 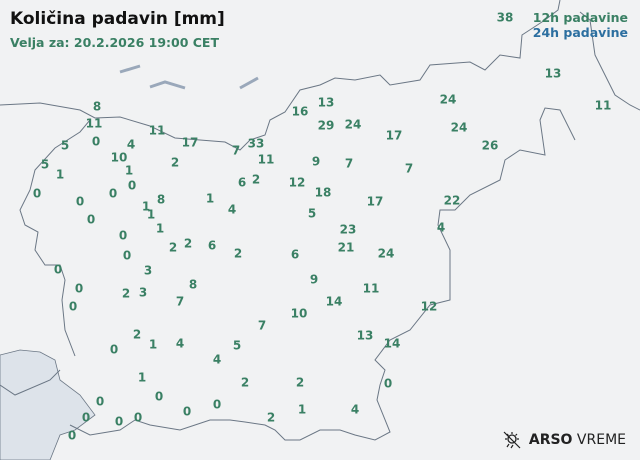 I want to click on legend-24h: 24h padavine, so click(x=580, y=32).